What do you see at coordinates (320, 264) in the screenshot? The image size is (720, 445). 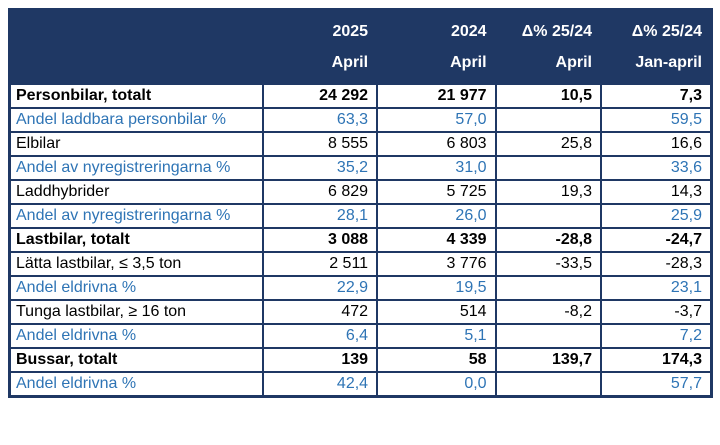 I see `value-2025: 2 511` at bounding box center [320, 264].